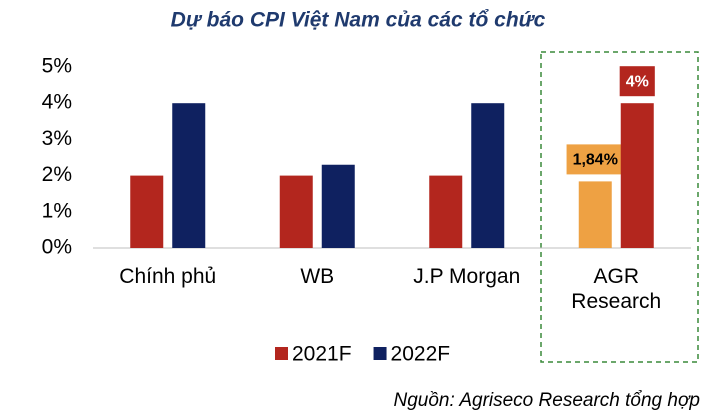 The height and width of the screenshot is (416, 716). I want to click on legend-label: 2021F, so click(322, 354).